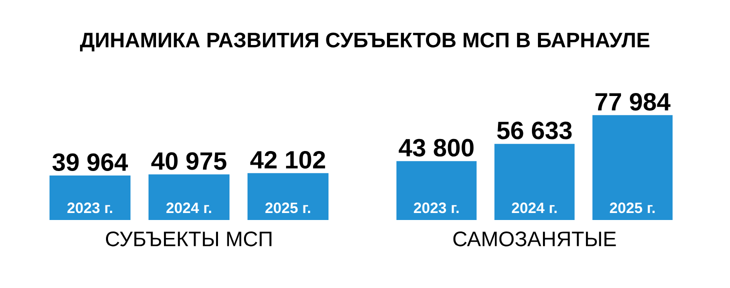  What do you see at coordinates (188, 161) in the screenshot?
I see `data-label: 40 975` at bounding box center [188, 161].